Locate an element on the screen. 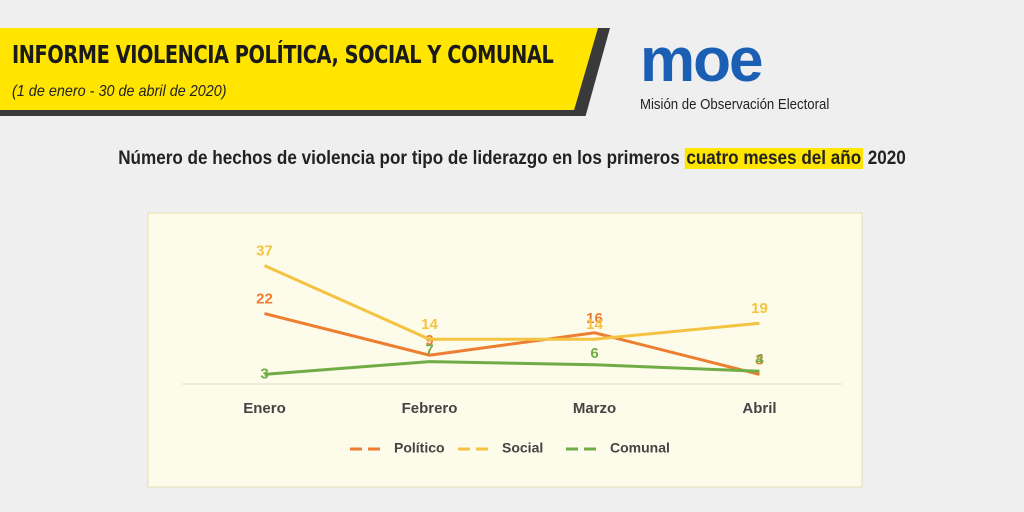 Image resolution: width=1024 pixels, height=512 pixels. logo: moe is located at coordinates (701, 60).